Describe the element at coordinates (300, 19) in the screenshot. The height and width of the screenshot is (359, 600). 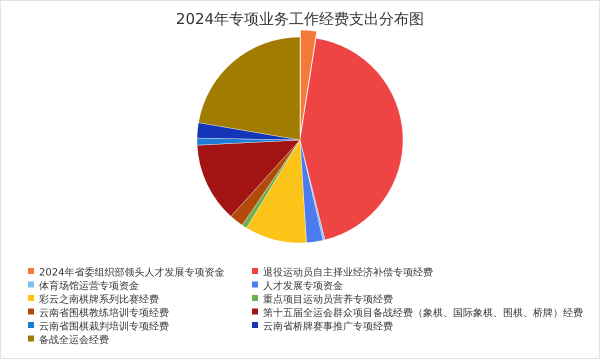
I see `chart-title: 2024年专项业务工作经费支出分布图` at that location.